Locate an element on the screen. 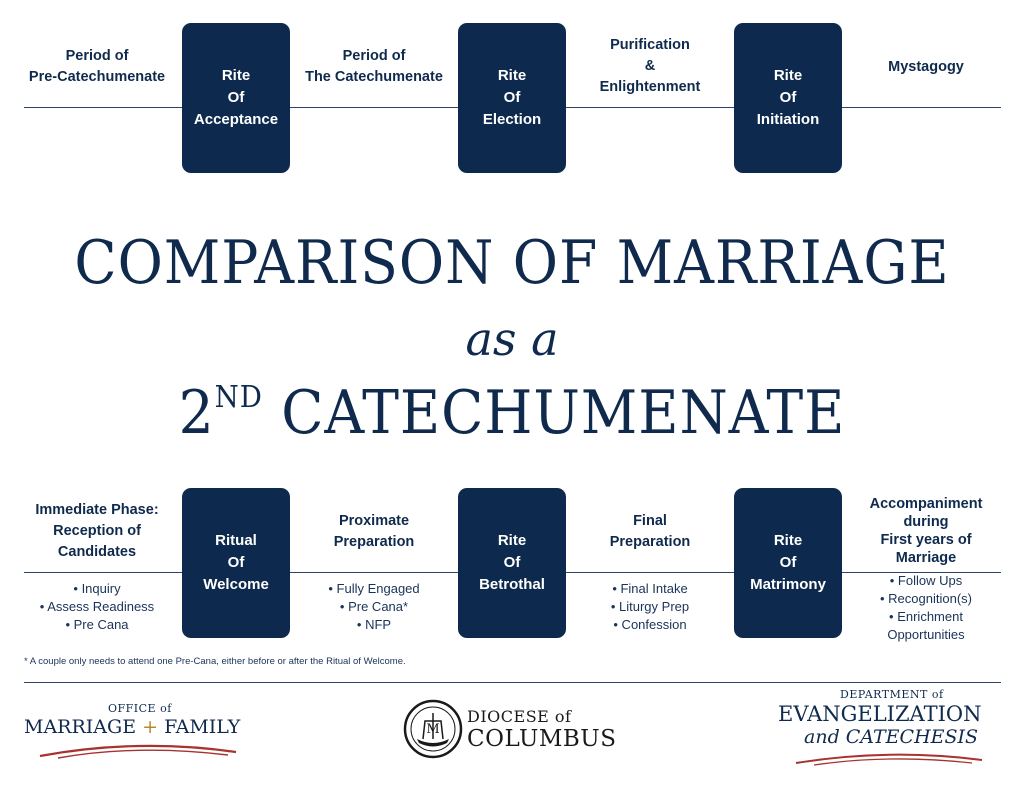 This screenshot has height=791, width=1024. top-label-catechumenate: Period of The Catechumenate is located at coordinates (374, 67).